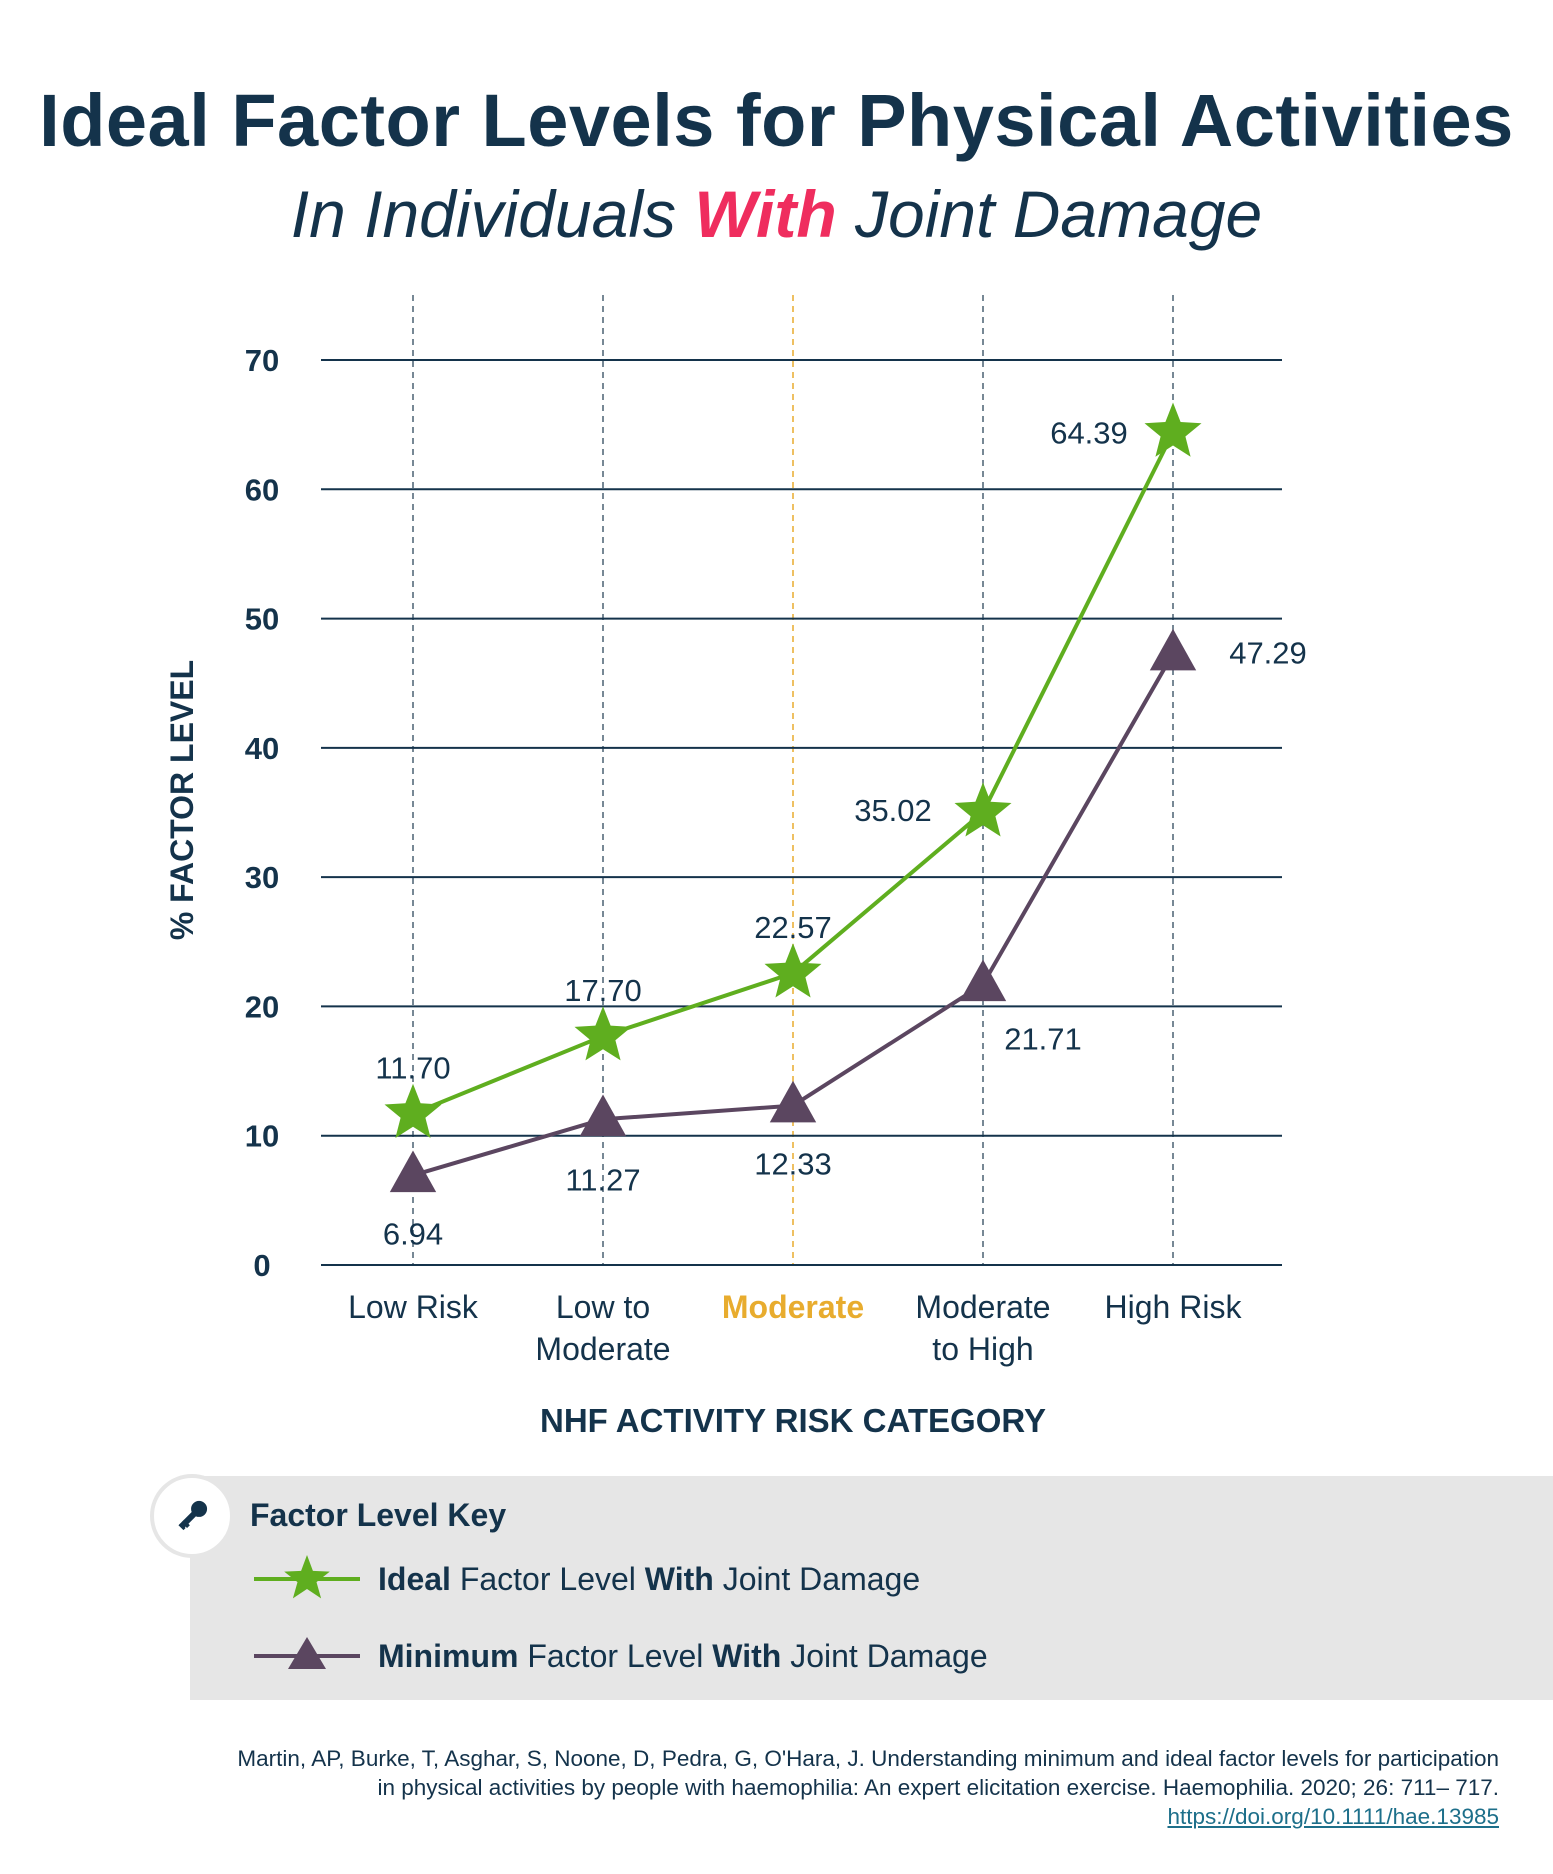 This screenshot has height=1874, width=1553. What do you see at coordinates (1268, 653) in the screenshot?
I see `data-label: 47.29` at bounding box center [1268, 653].